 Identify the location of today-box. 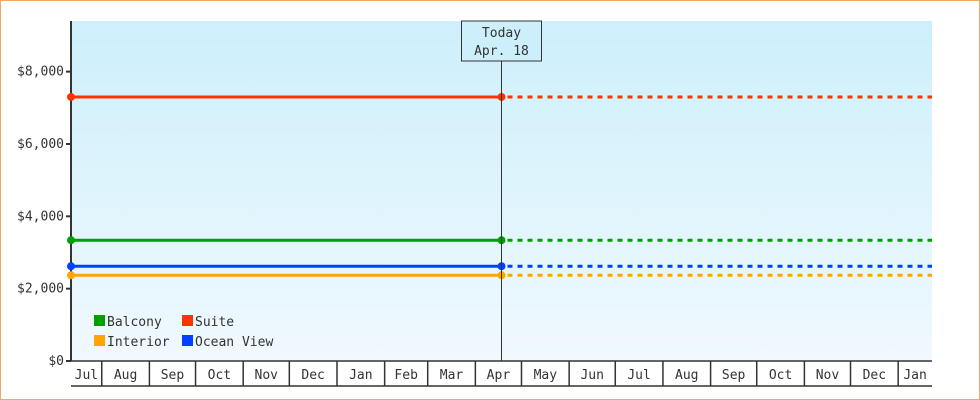
(501, 41).